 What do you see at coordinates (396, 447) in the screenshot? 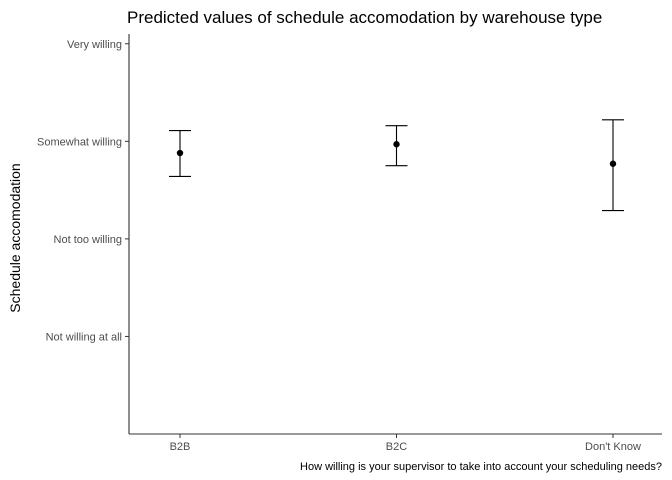
I see `x-tick-label: B2C` at bounding box center [396, 447].